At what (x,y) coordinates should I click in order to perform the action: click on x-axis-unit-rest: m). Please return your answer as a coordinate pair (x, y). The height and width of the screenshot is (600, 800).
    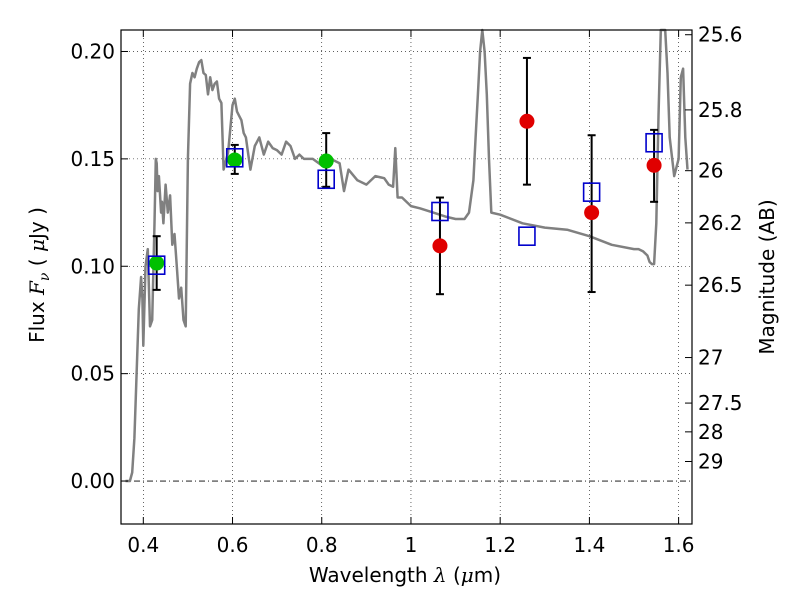
    Looking at the image, I should click on (487, 575).